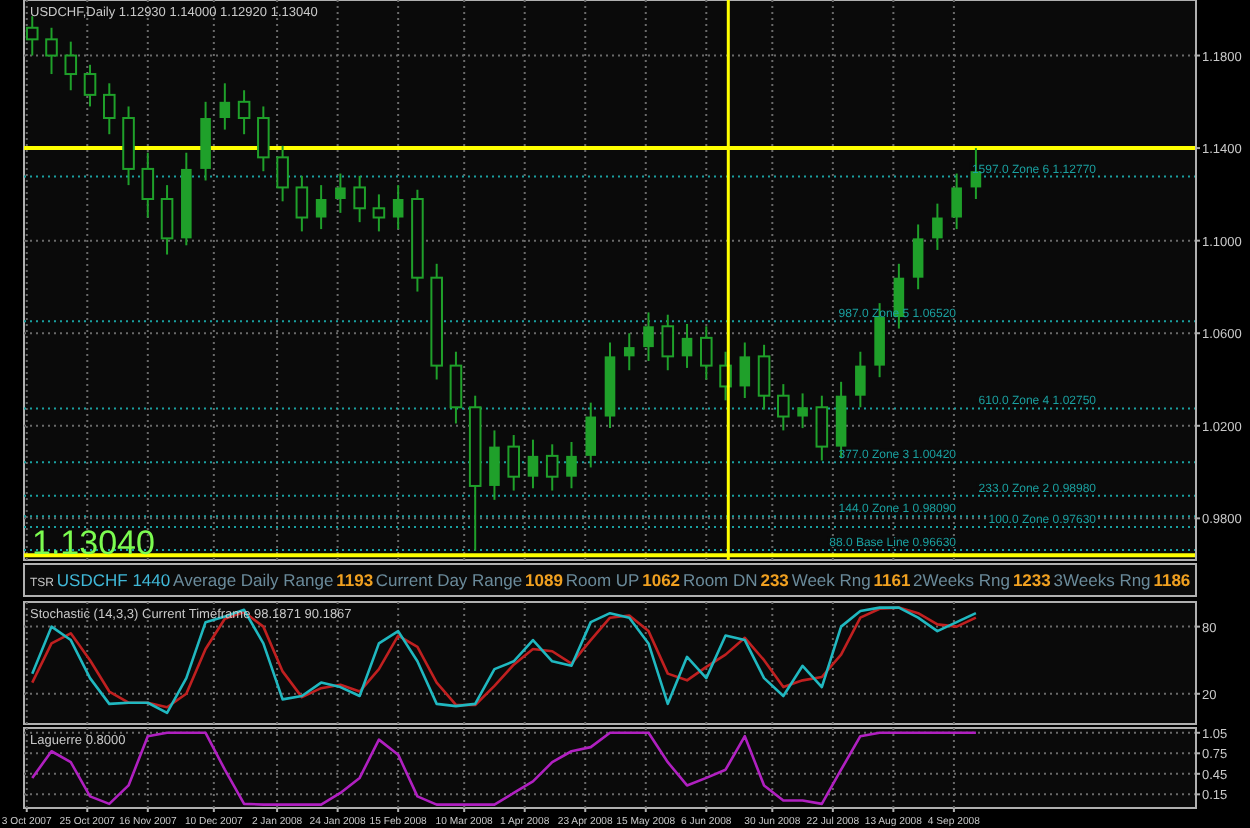  I want to click on text: Current Day Range, so click(449, 580).